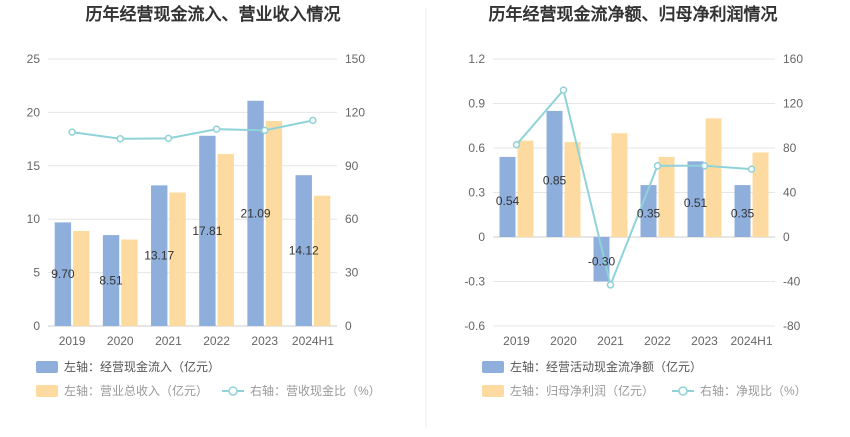  Describe the element at coordinates (753, 390) in the screenshot. I see `legend-label: 右轴：净现比（%）` at that location.